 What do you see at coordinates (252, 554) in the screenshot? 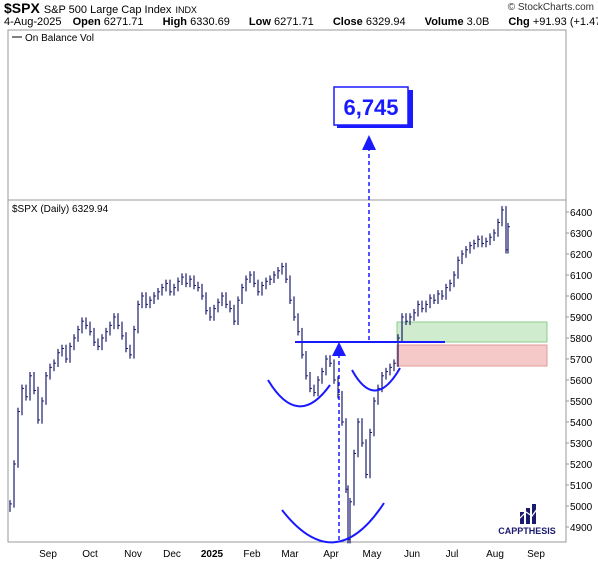
I see `x-tick-label: Feb` at bounding box center [252, 554].